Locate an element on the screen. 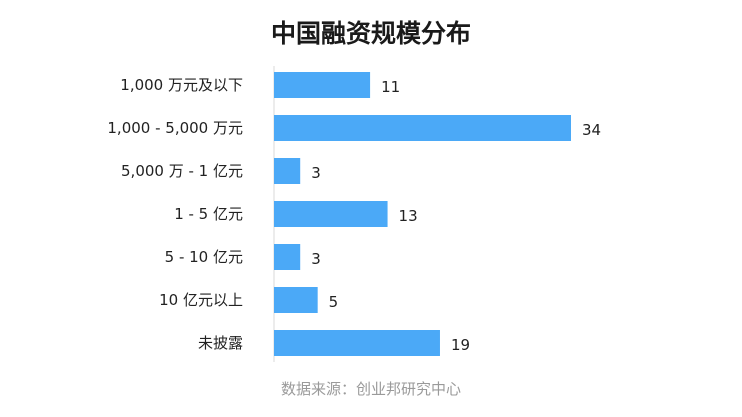 Image resolution: width=742 pixels, height=417 pixels. data-label: 5 is located at coordinates (334, 302).